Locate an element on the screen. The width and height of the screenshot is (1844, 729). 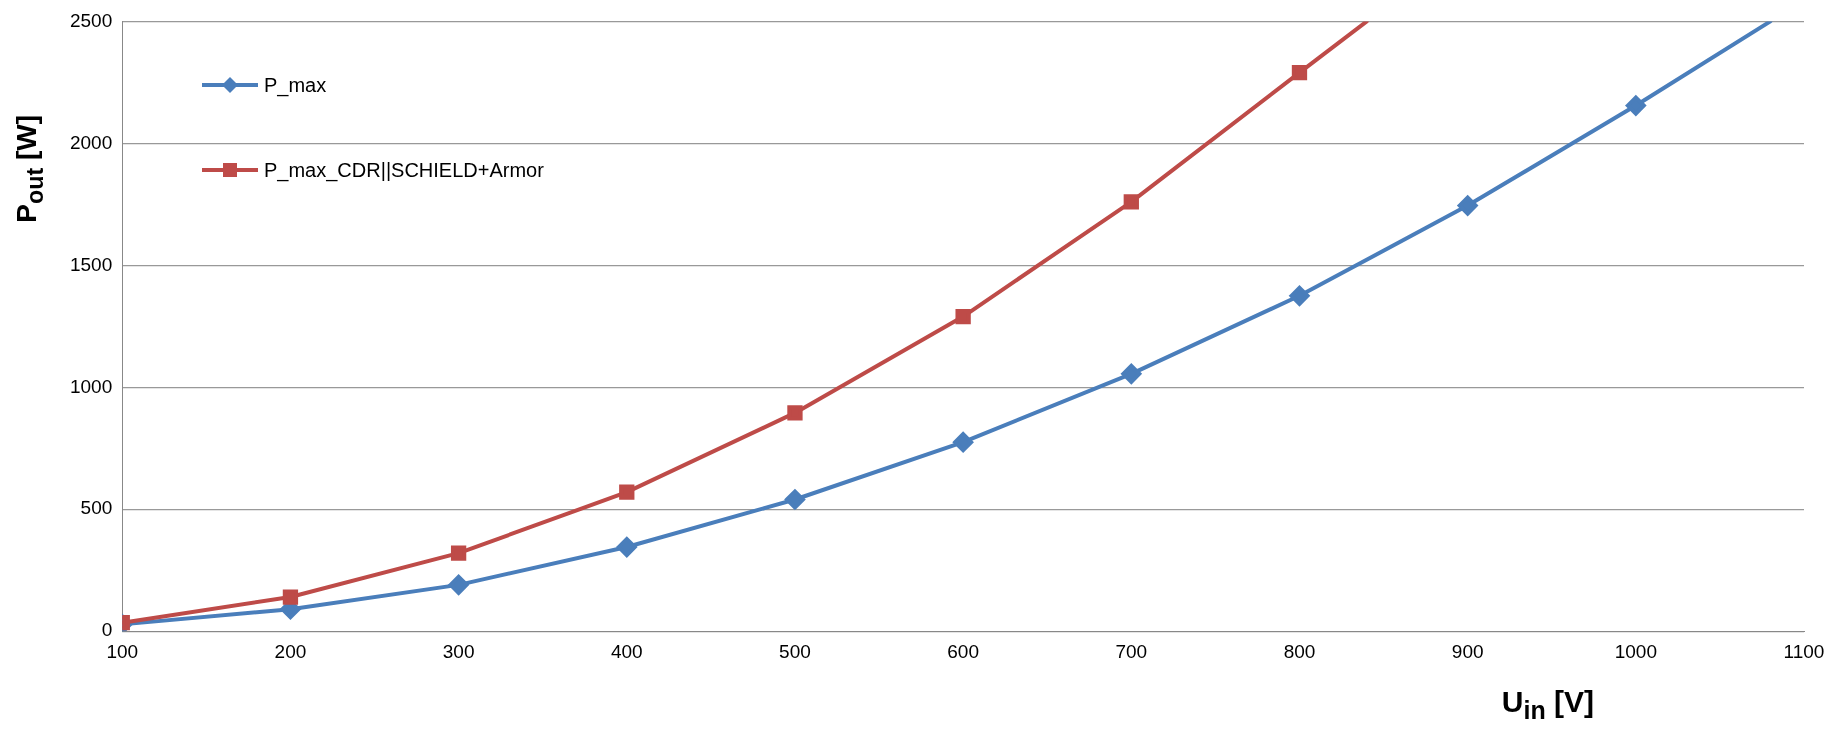
x-tick-label: 700 is located at coordinates (1131, 651).